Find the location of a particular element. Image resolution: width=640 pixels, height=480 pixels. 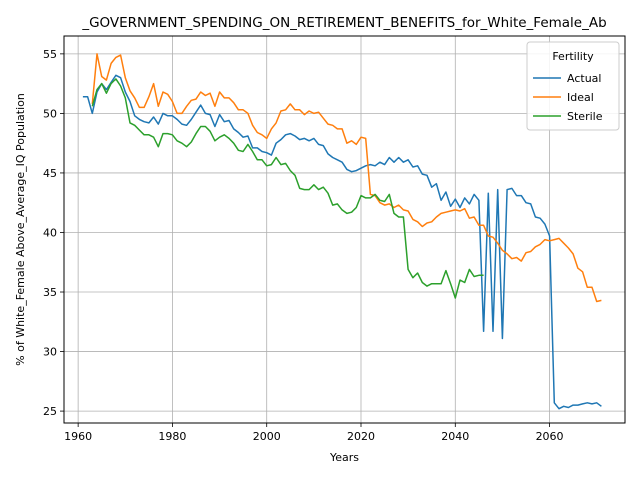

legend-box is located at coordinates (573, 86).